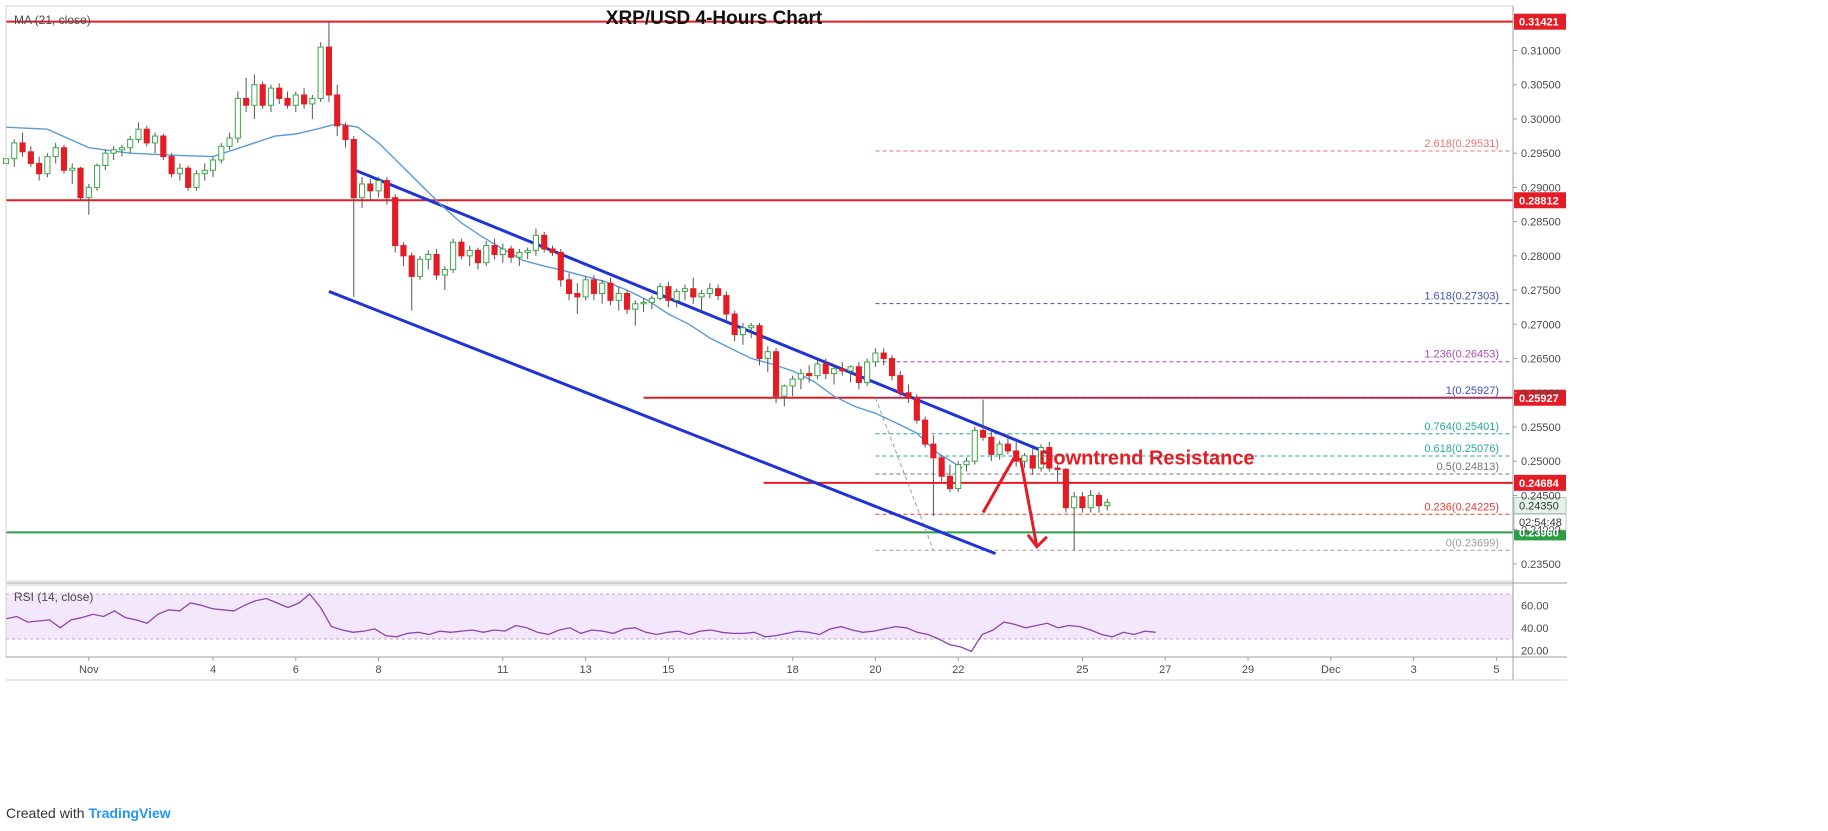 This screenshot has width=1828, height=831. Describe the element at coordinates (1541, 51) in the screenshot. I see `y-tick-label: 0.31000` at that location.